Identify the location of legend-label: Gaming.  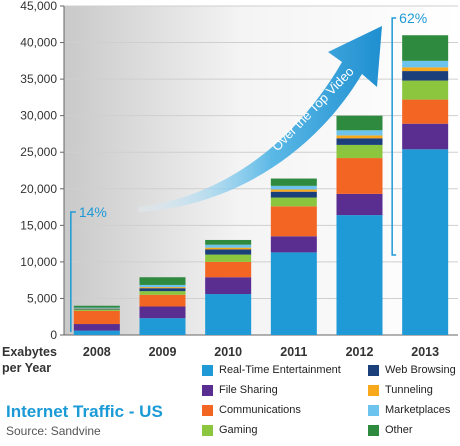
(238, 430).